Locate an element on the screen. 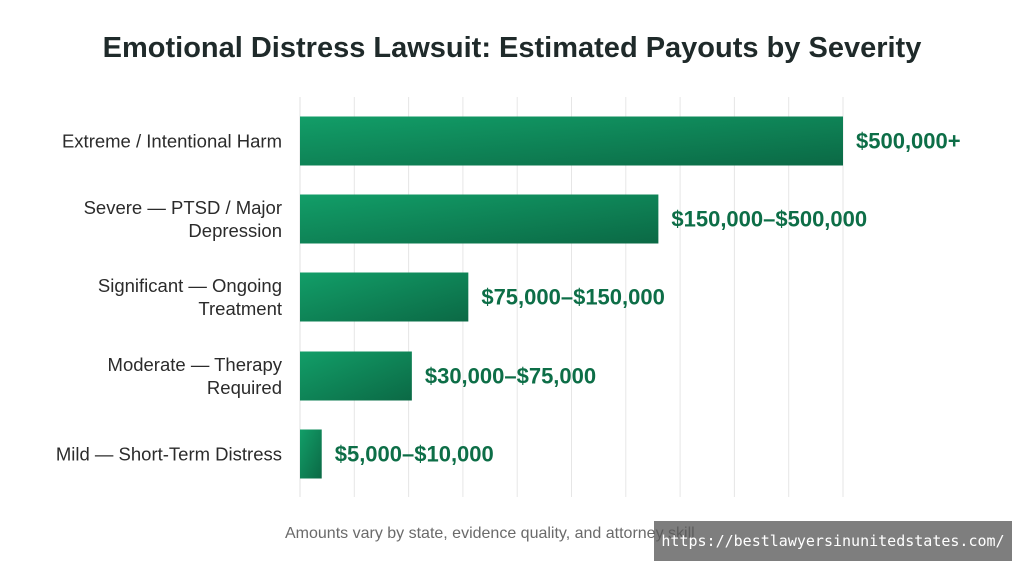 The image size is (1024, 572). value-label: $150,000–$500,000 is located at coordinates (769, 219).